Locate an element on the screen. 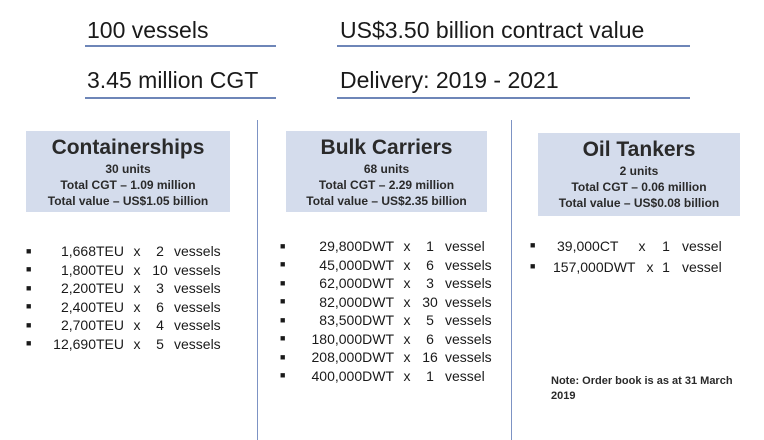 Image resolution: width=764 pixels, height=440 pixels. list-item: ■ 2,400TEU x 6 vessels is located at coordinates (123, 307).